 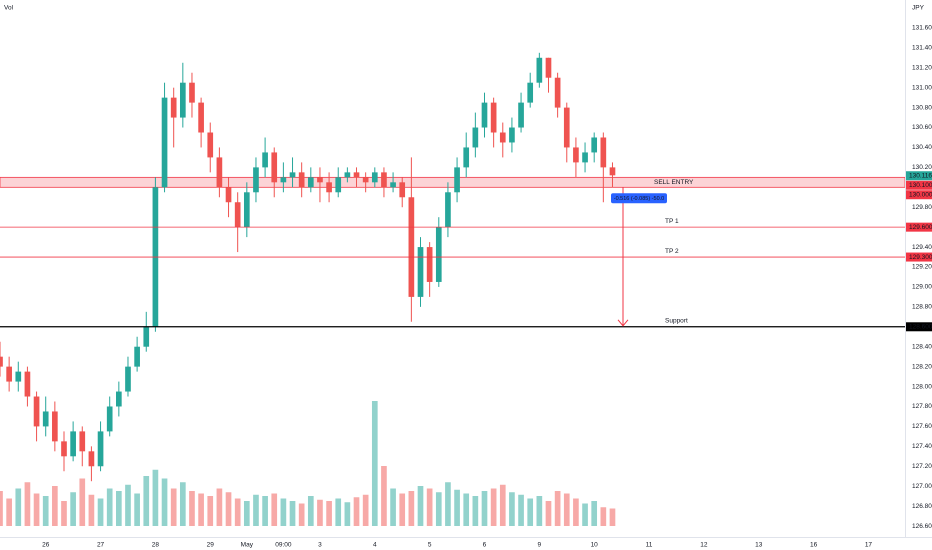 I want to click on price-tag-label: 130.116, so click(x=920, y=175).